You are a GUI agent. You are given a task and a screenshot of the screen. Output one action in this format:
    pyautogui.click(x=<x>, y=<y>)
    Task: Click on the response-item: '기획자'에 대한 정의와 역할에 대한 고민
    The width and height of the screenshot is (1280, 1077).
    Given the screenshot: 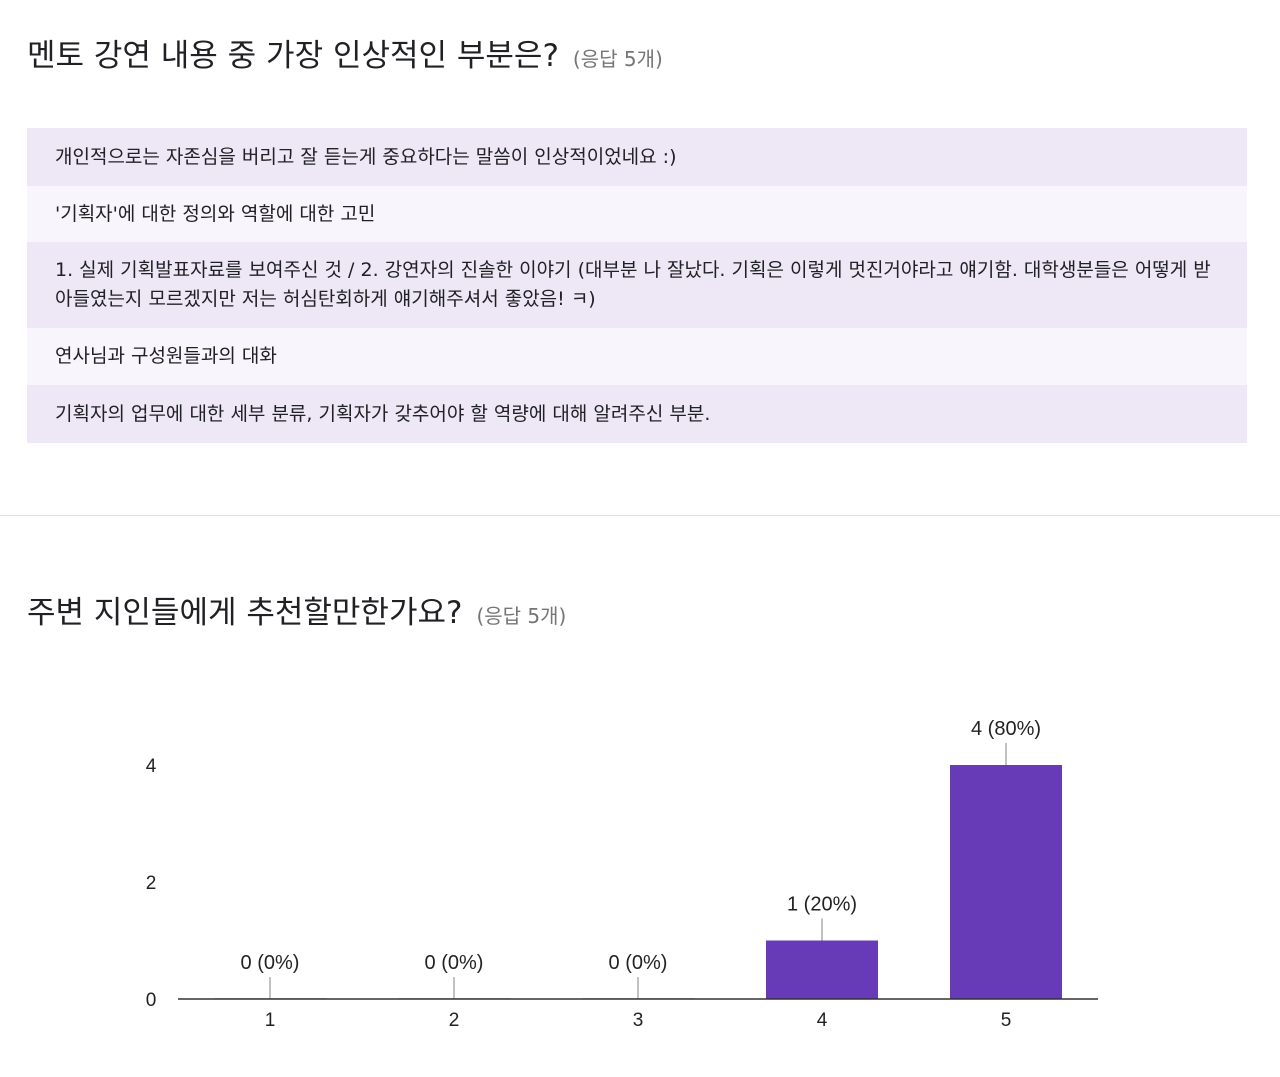 What is the action you would take?
    pyautogui.click(x=637, y=214)
    